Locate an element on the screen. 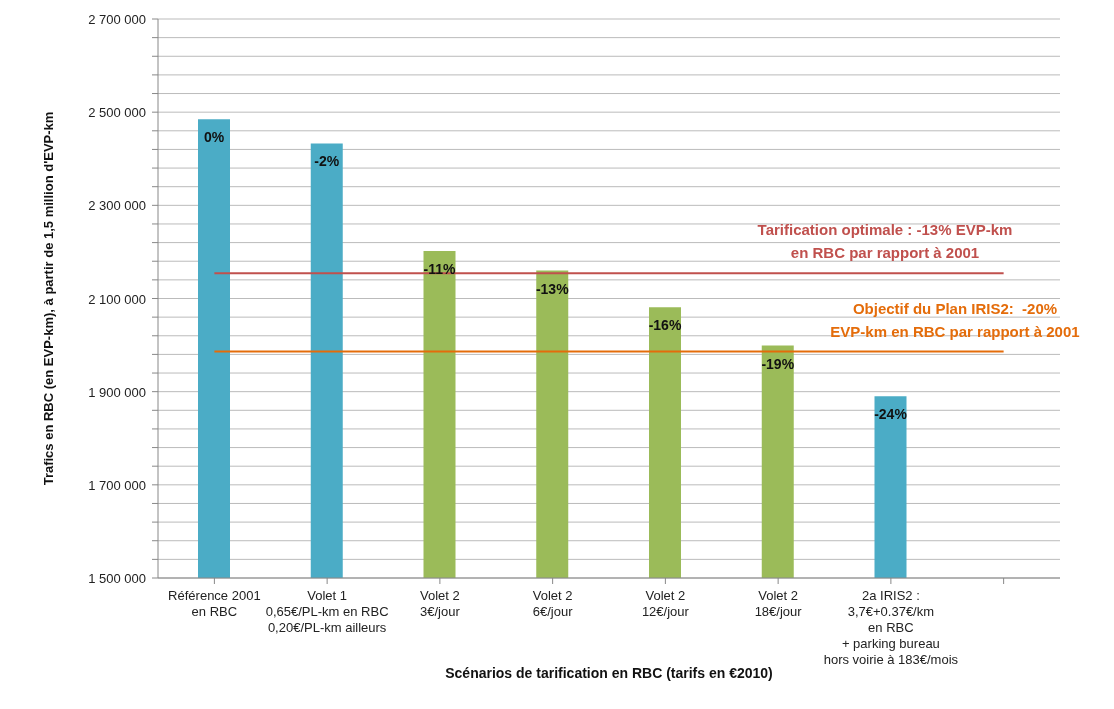 The image size is (1114, 709). x-tick-label: Volet 1 0,65€/PL-km en RBC 0,20€/PL-km ailleurs is located at coordinates (327, 611).